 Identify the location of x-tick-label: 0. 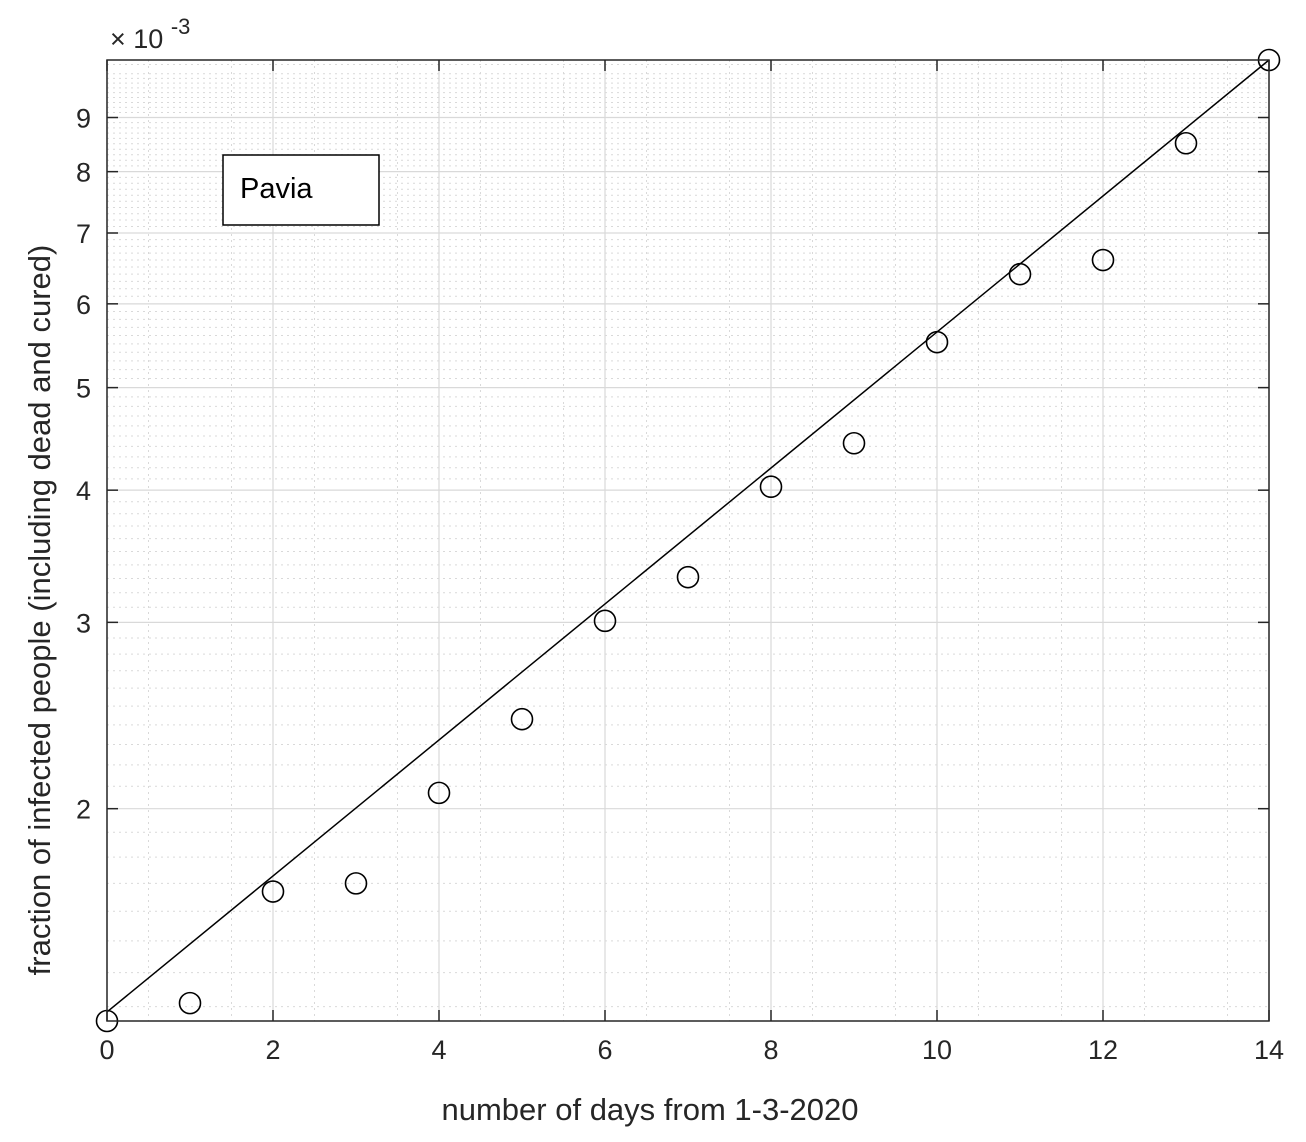
(106, 1050).